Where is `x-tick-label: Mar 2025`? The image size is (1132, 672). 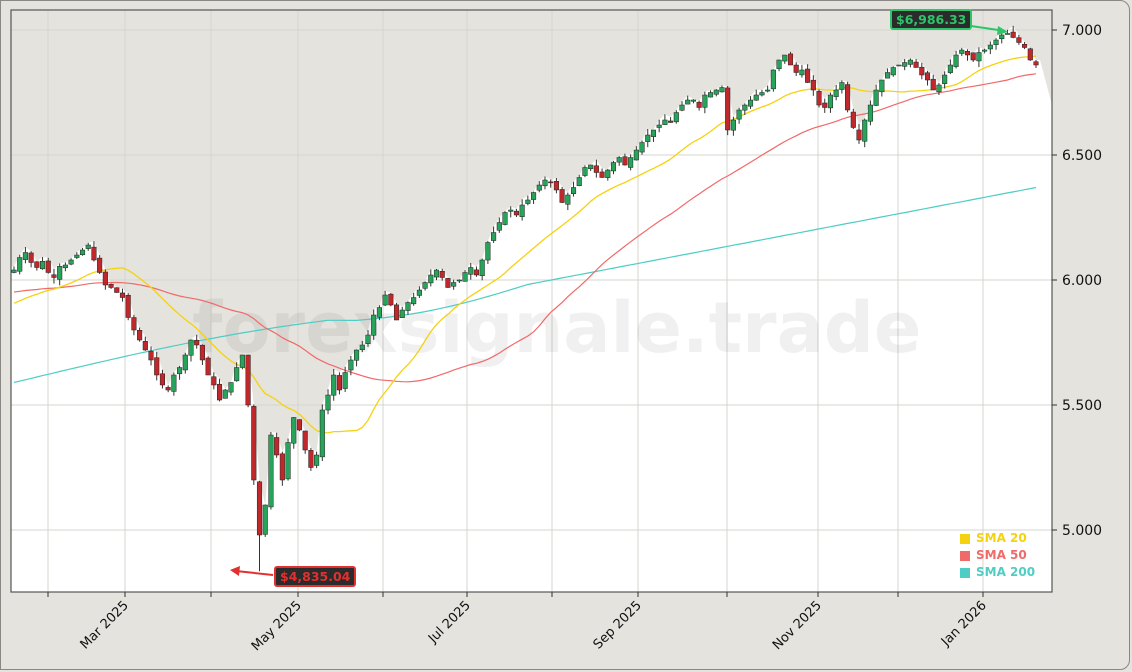
x-tick-label: Mar 2025 is located at coordinates (105, 625).